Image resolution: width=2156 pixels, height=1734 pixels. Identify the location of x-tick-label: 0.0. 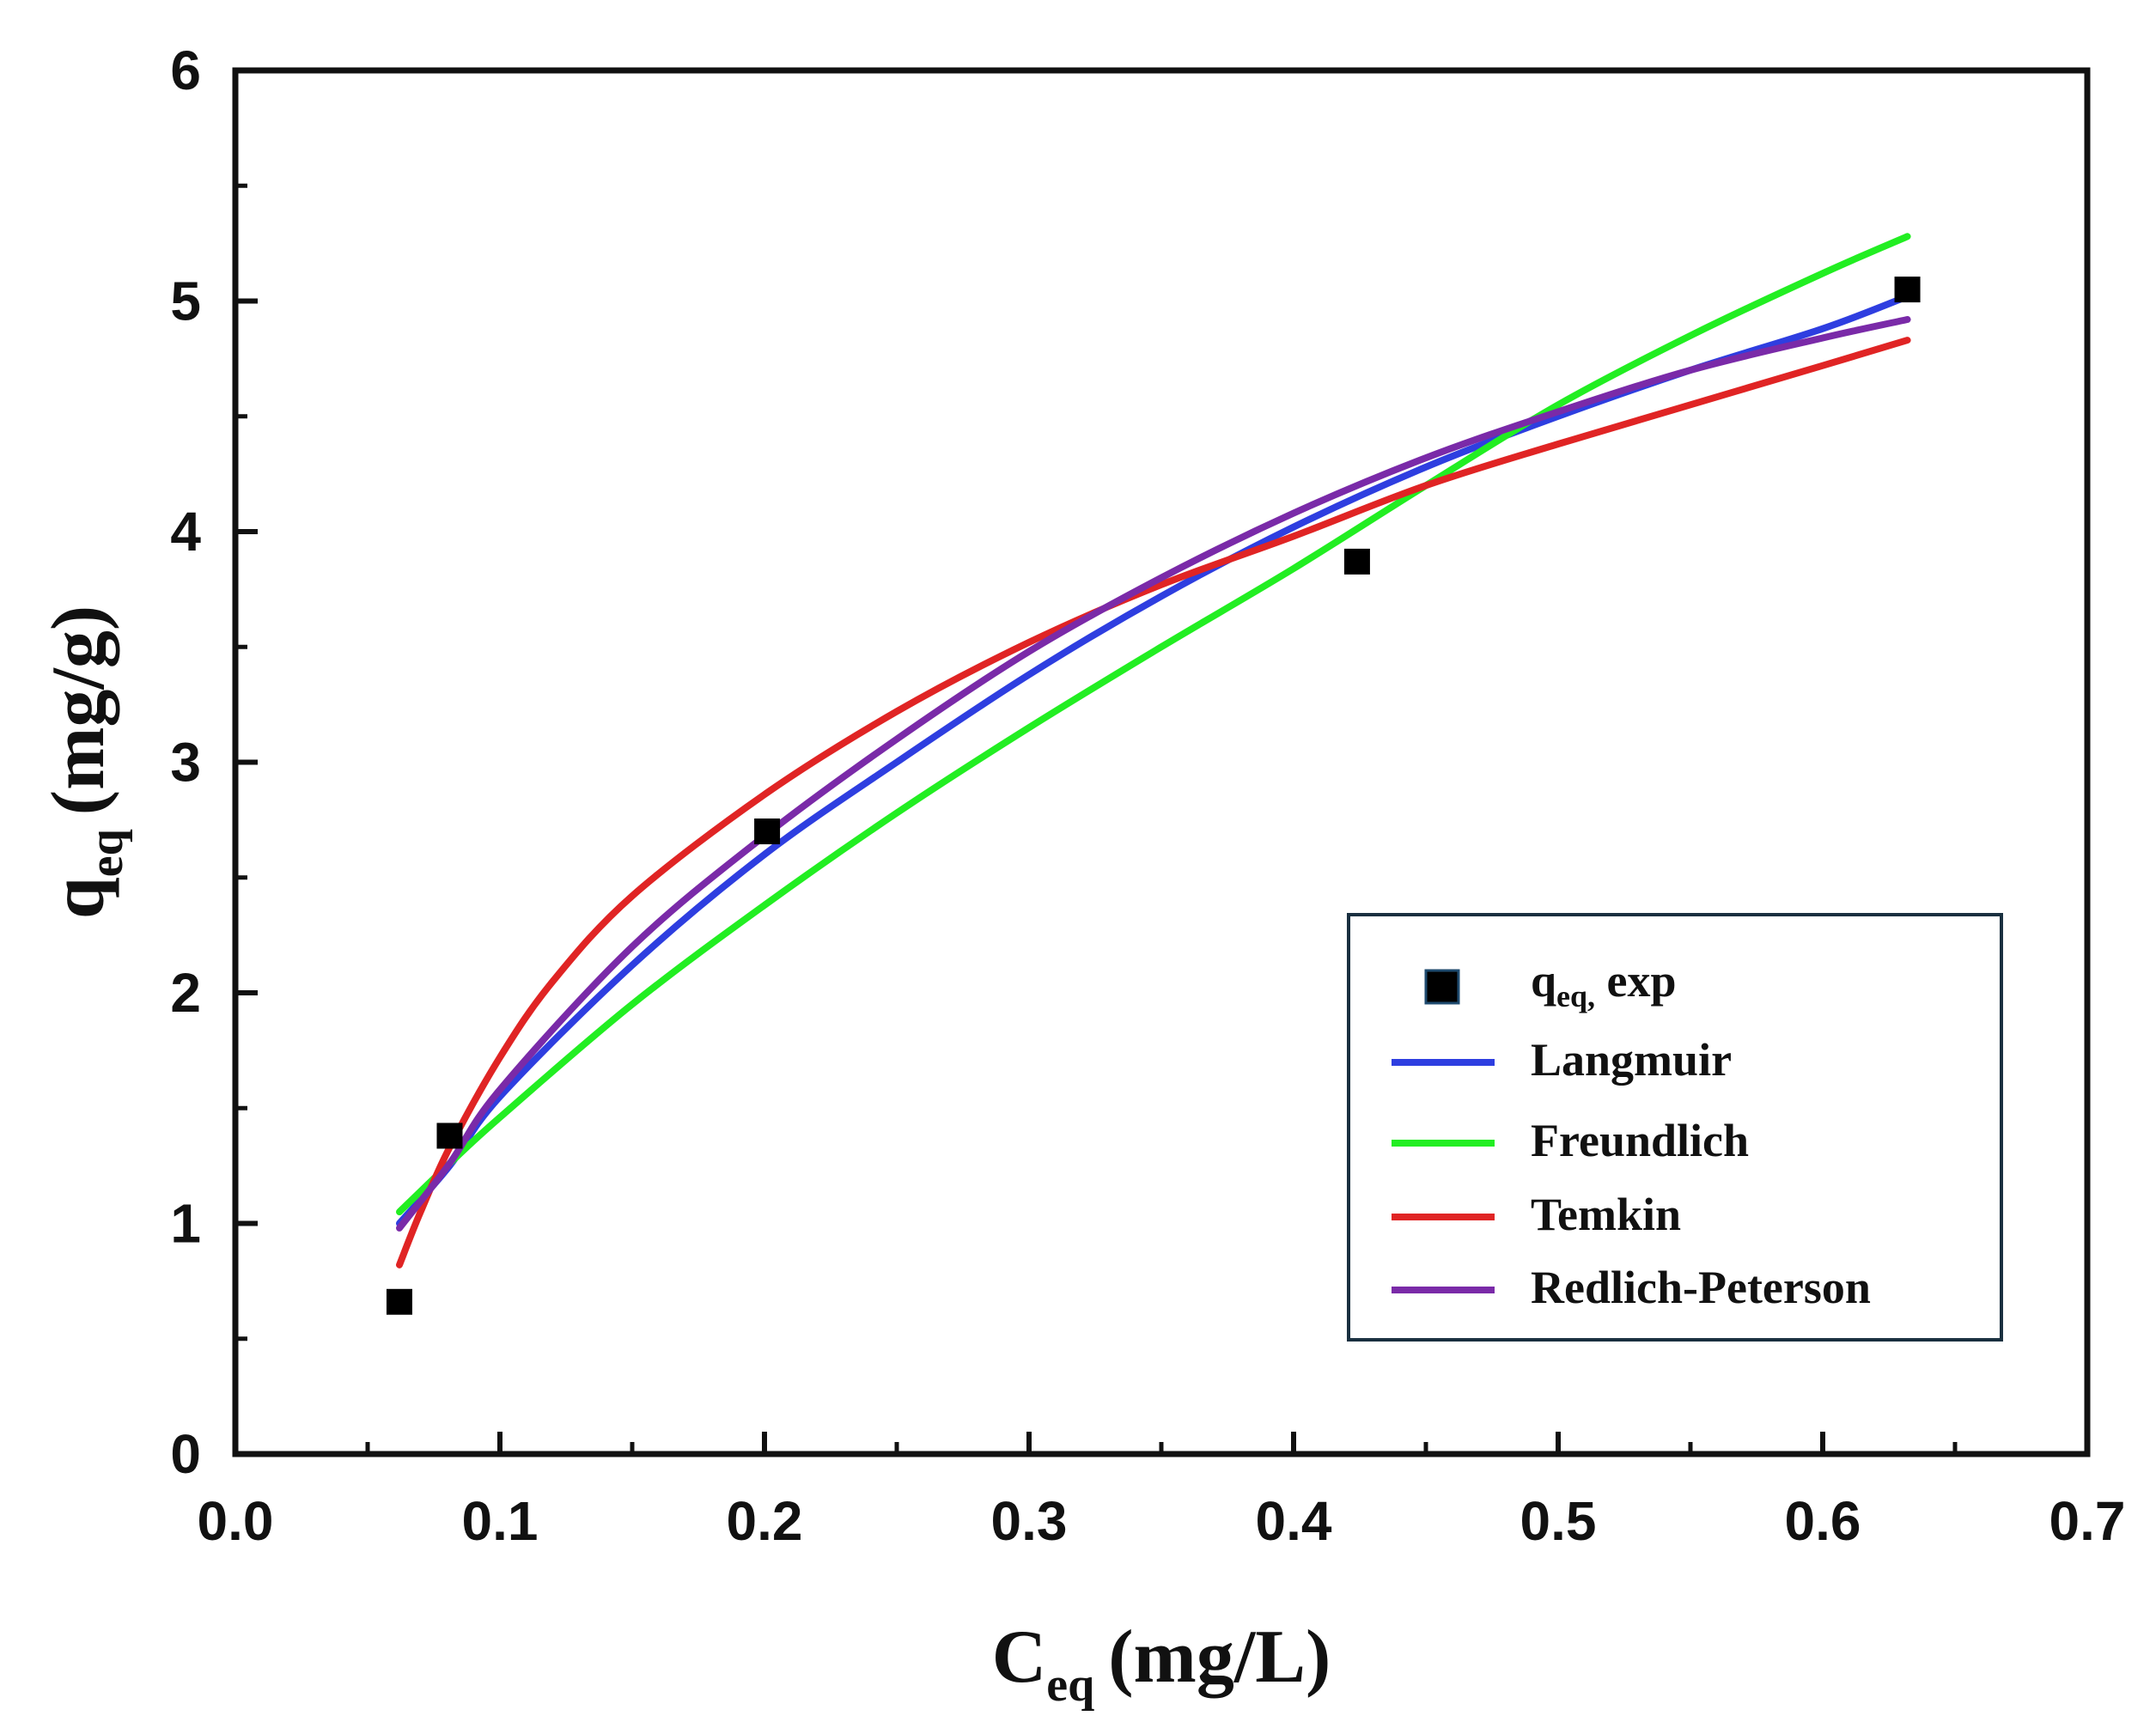
(236, 1521).